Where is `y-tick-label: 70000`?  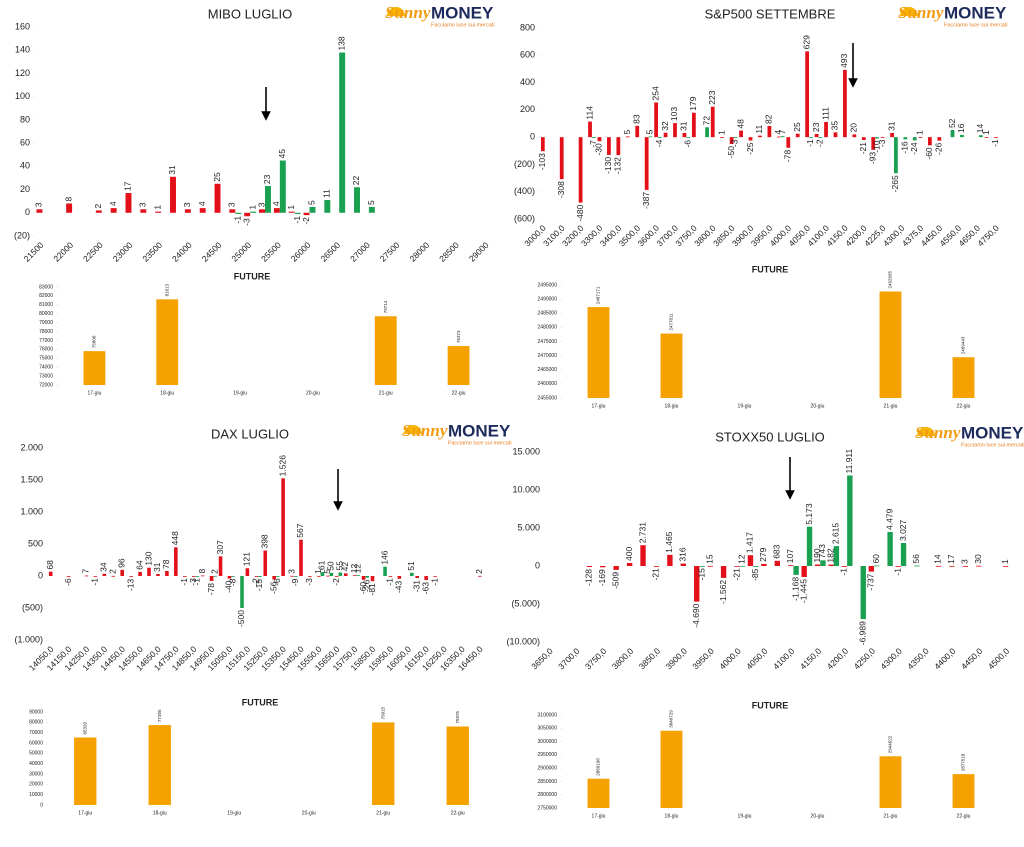
y-tick-label: 70000 is located at coordinates (36, 733).